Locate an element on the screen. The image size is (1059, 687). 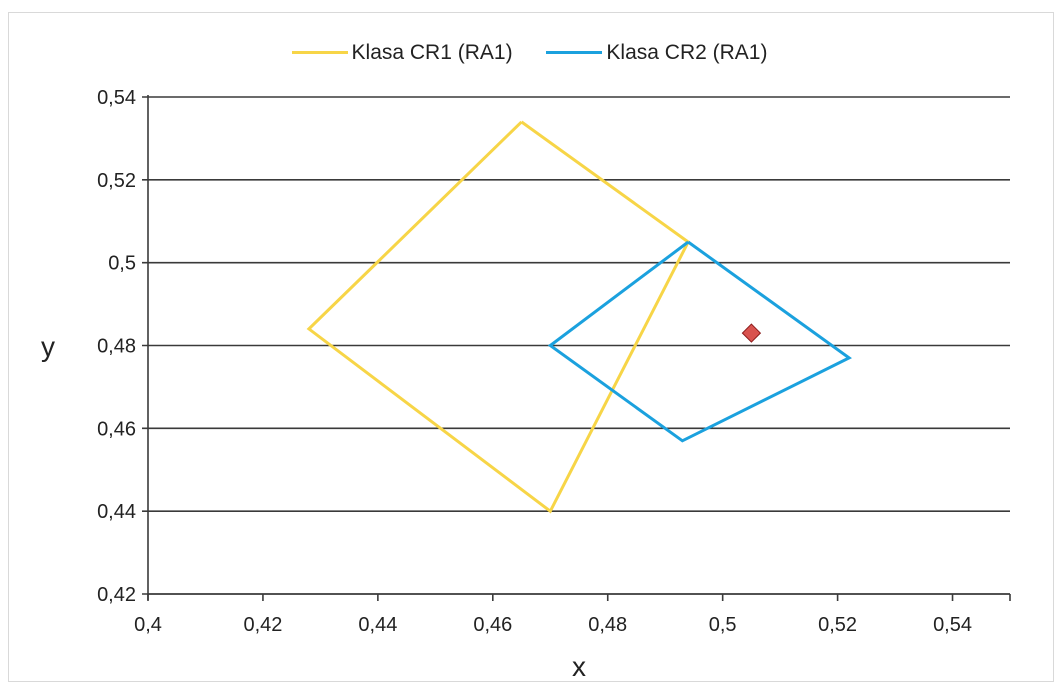
x-tick-label: 0,46 is located at coordinates (492, 625).